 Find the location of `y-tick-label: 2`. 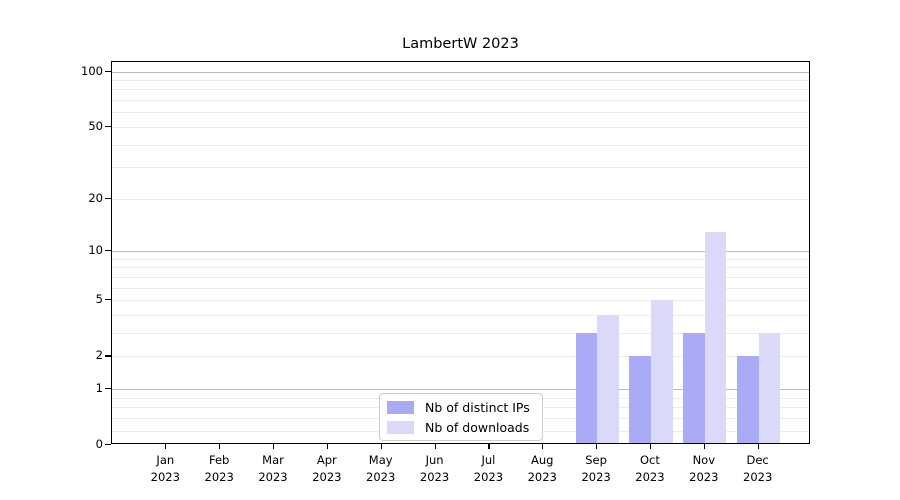

y-tick-label: 2 is located at coordinates (99, 355).